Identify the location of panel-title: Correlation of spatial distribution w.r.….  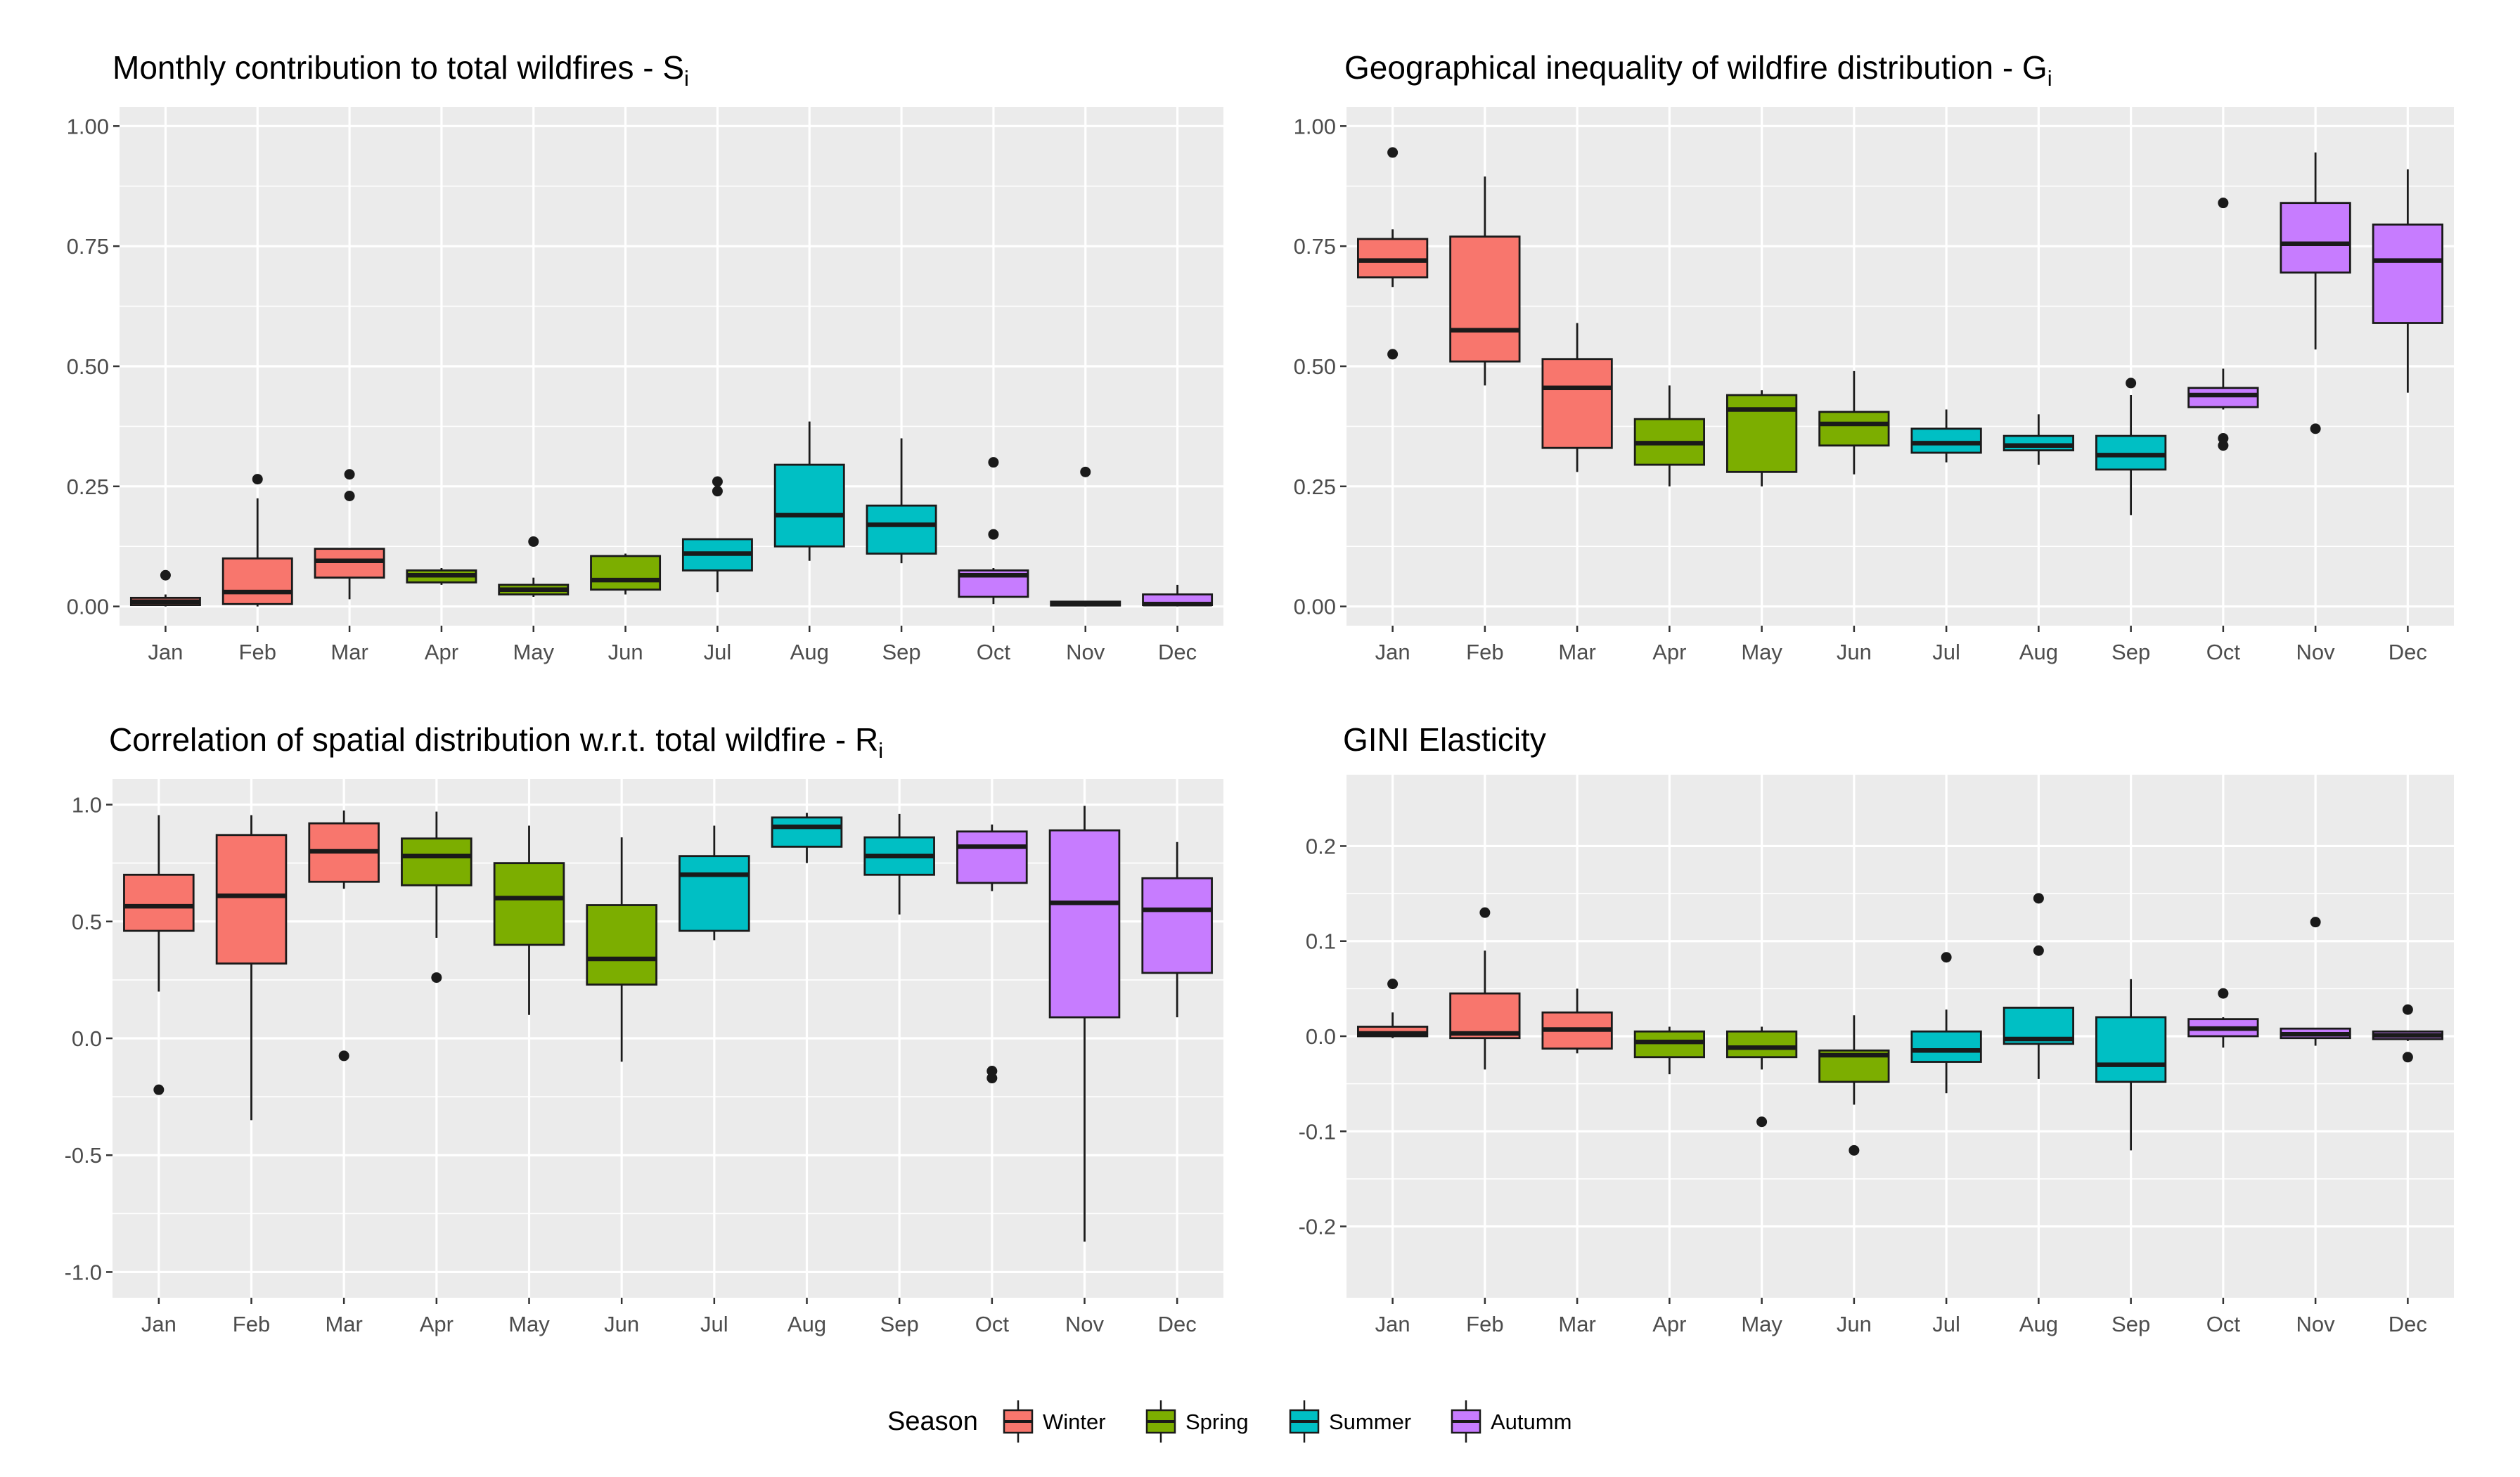
(496, 742).